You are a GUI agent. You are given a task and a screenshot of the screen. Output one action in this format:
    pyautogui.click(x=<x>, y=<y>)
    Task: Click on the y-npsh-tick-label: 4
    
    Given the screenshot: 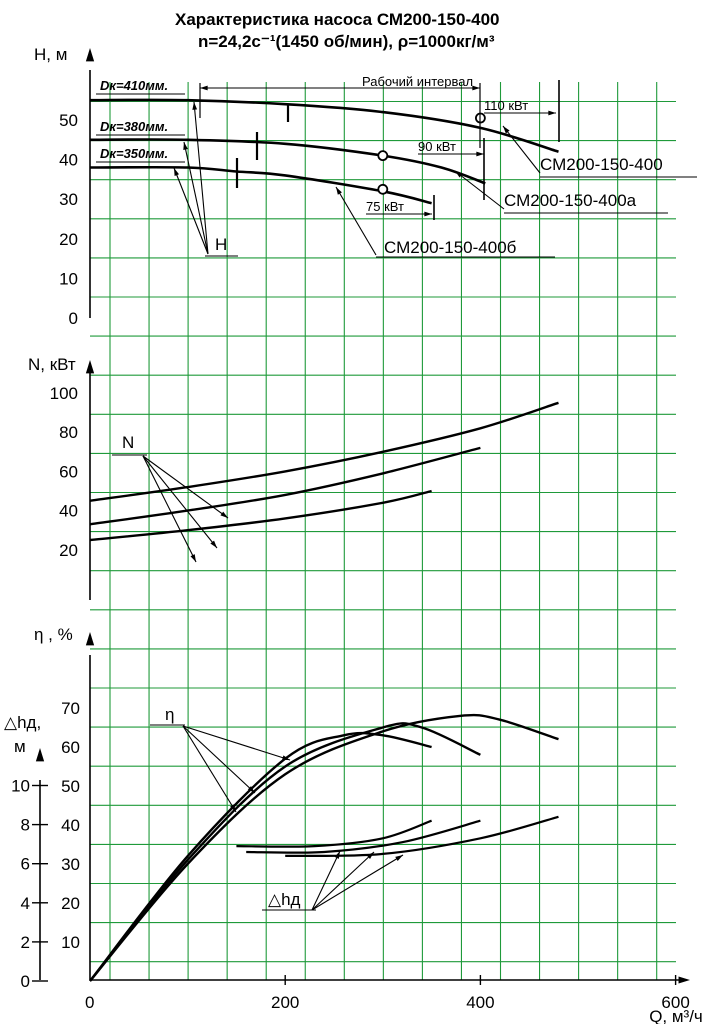 What is the action you would take?
    pyautogui.click(x=25, y=903)
    